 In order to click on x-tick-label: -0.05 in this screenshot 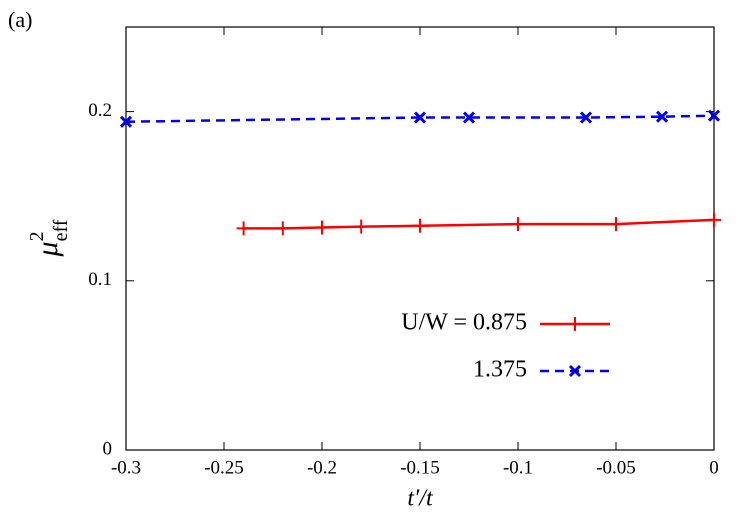, I will do `click(616, 467)`.